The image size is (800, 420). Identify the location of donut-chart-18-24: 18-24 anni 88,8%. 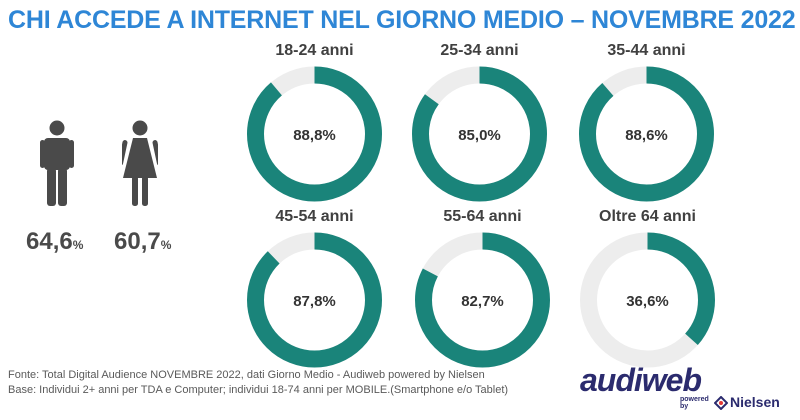
(314, 122).